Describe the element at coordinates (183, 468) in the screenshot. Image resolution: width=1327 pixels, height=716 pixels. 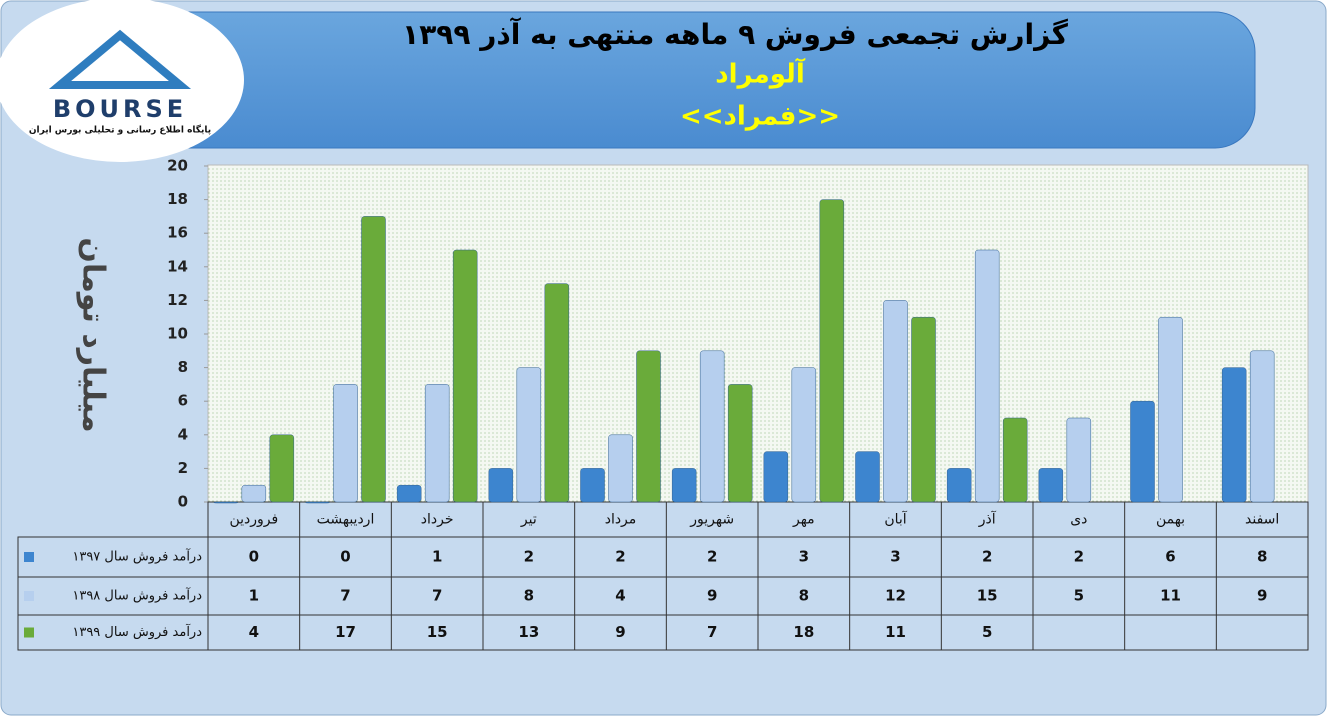
I see `y-tick-label: 2` at that location.